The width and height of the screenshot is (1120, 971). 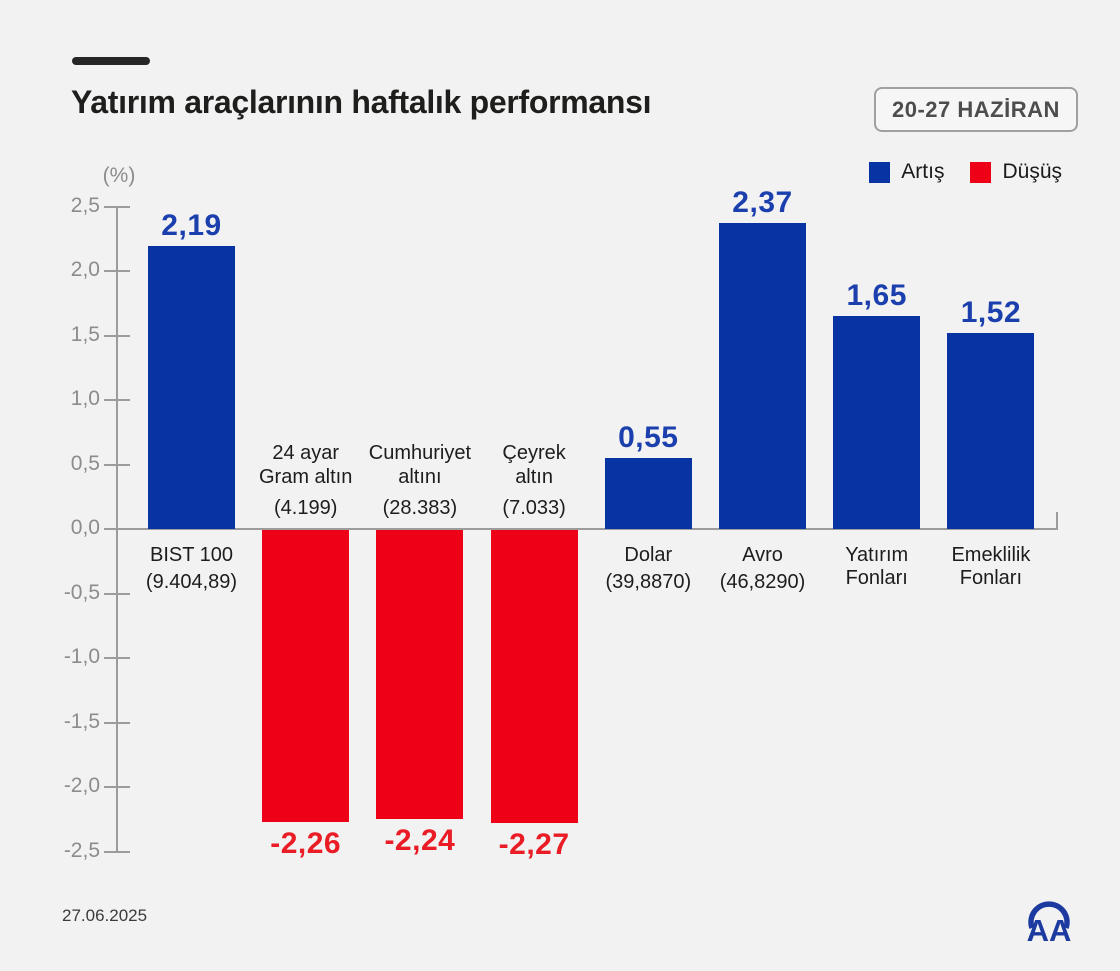 What do you see at coordinates (976, 109) in the screenshot?
I see `period-badge: 20-27 HAZİRAN` at bounding box center [976, 109].